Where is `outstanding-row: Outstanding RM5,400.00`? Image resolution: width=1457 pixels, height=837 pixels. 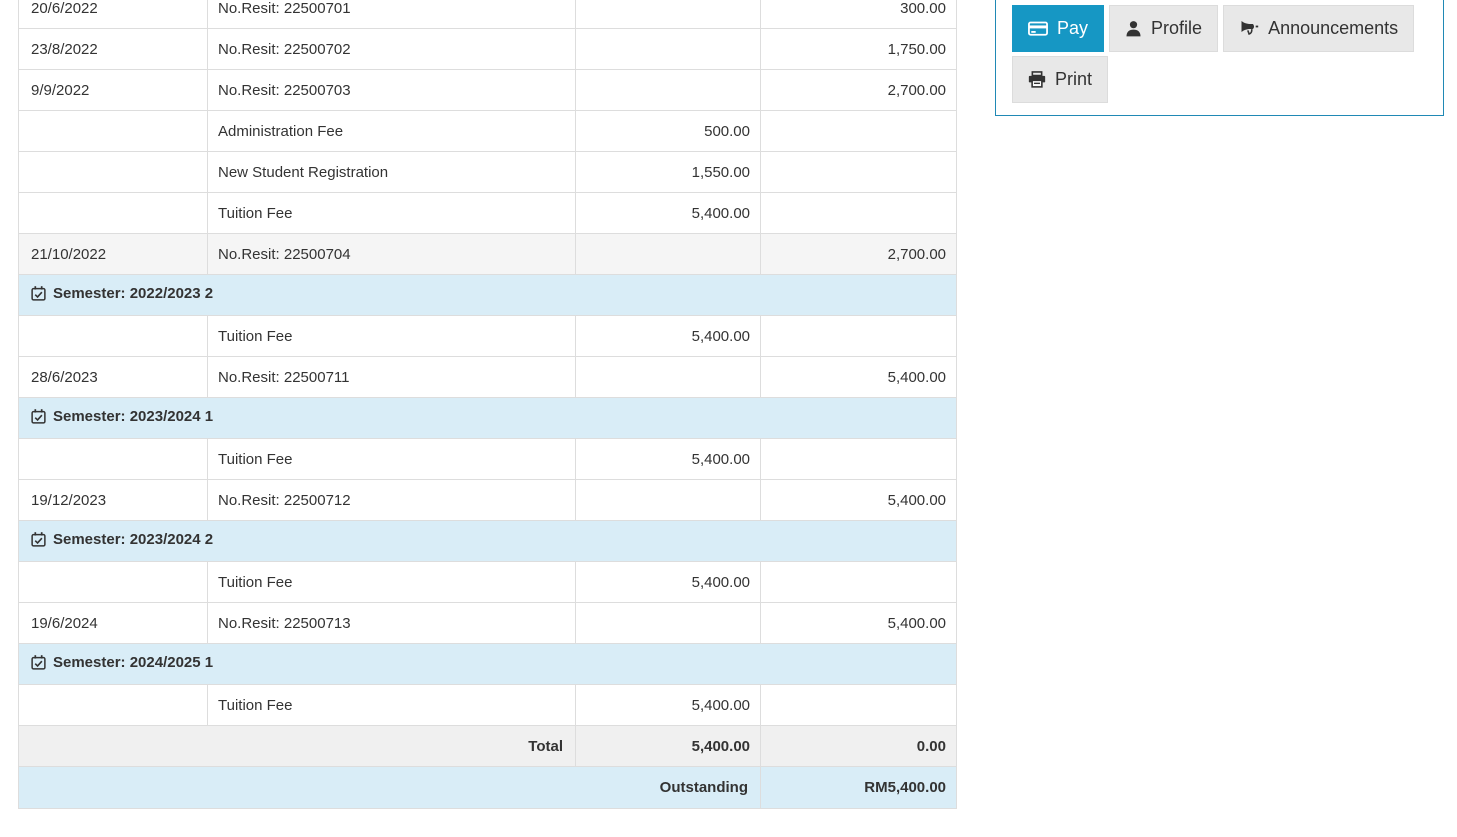
outstanding-row: Outstanding RM5,400.00 is located at coordinates (487, 787).